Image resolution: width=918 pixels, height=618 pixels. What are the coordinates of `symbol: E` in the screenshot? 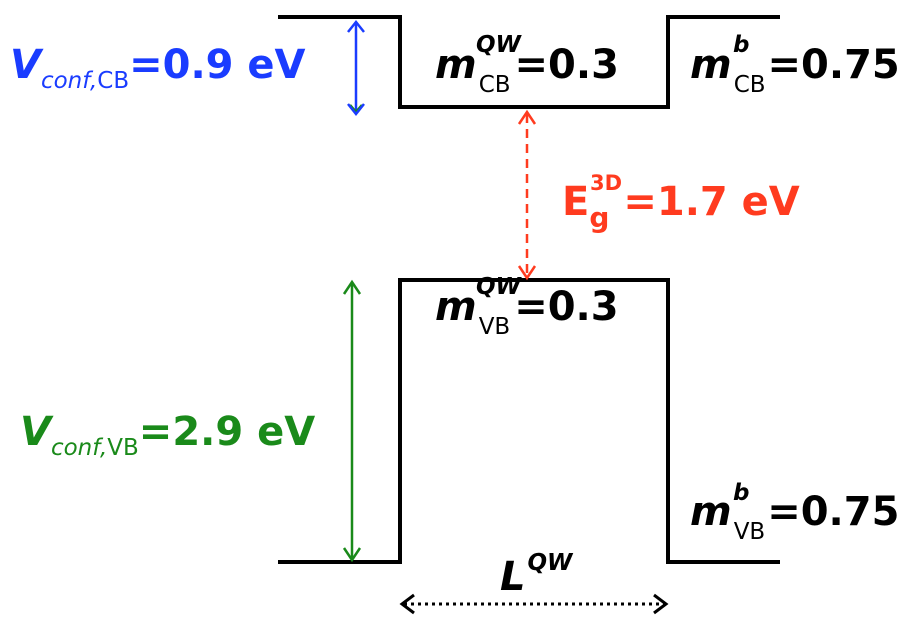 It's located at (575, 202).